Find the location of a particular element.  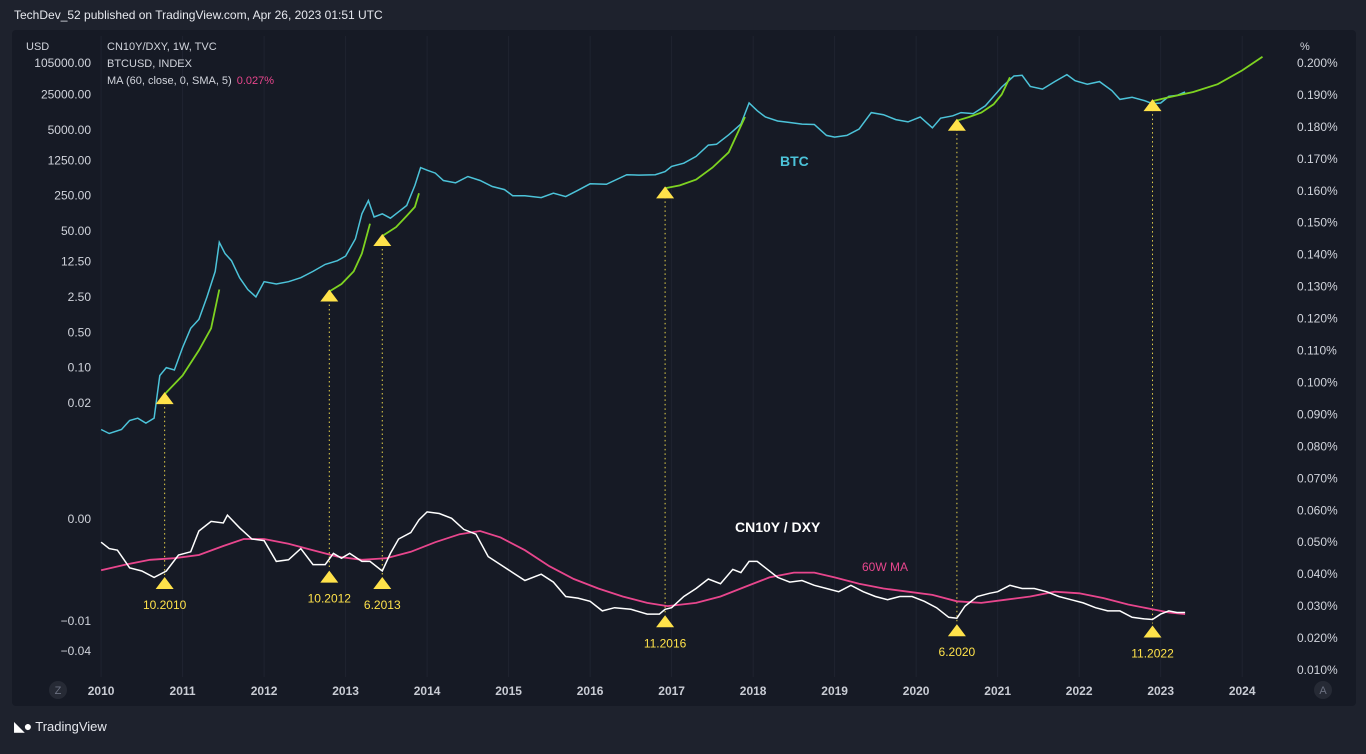

tradingview-logo: ◣● TradingView is located at coordinates (60, 726).